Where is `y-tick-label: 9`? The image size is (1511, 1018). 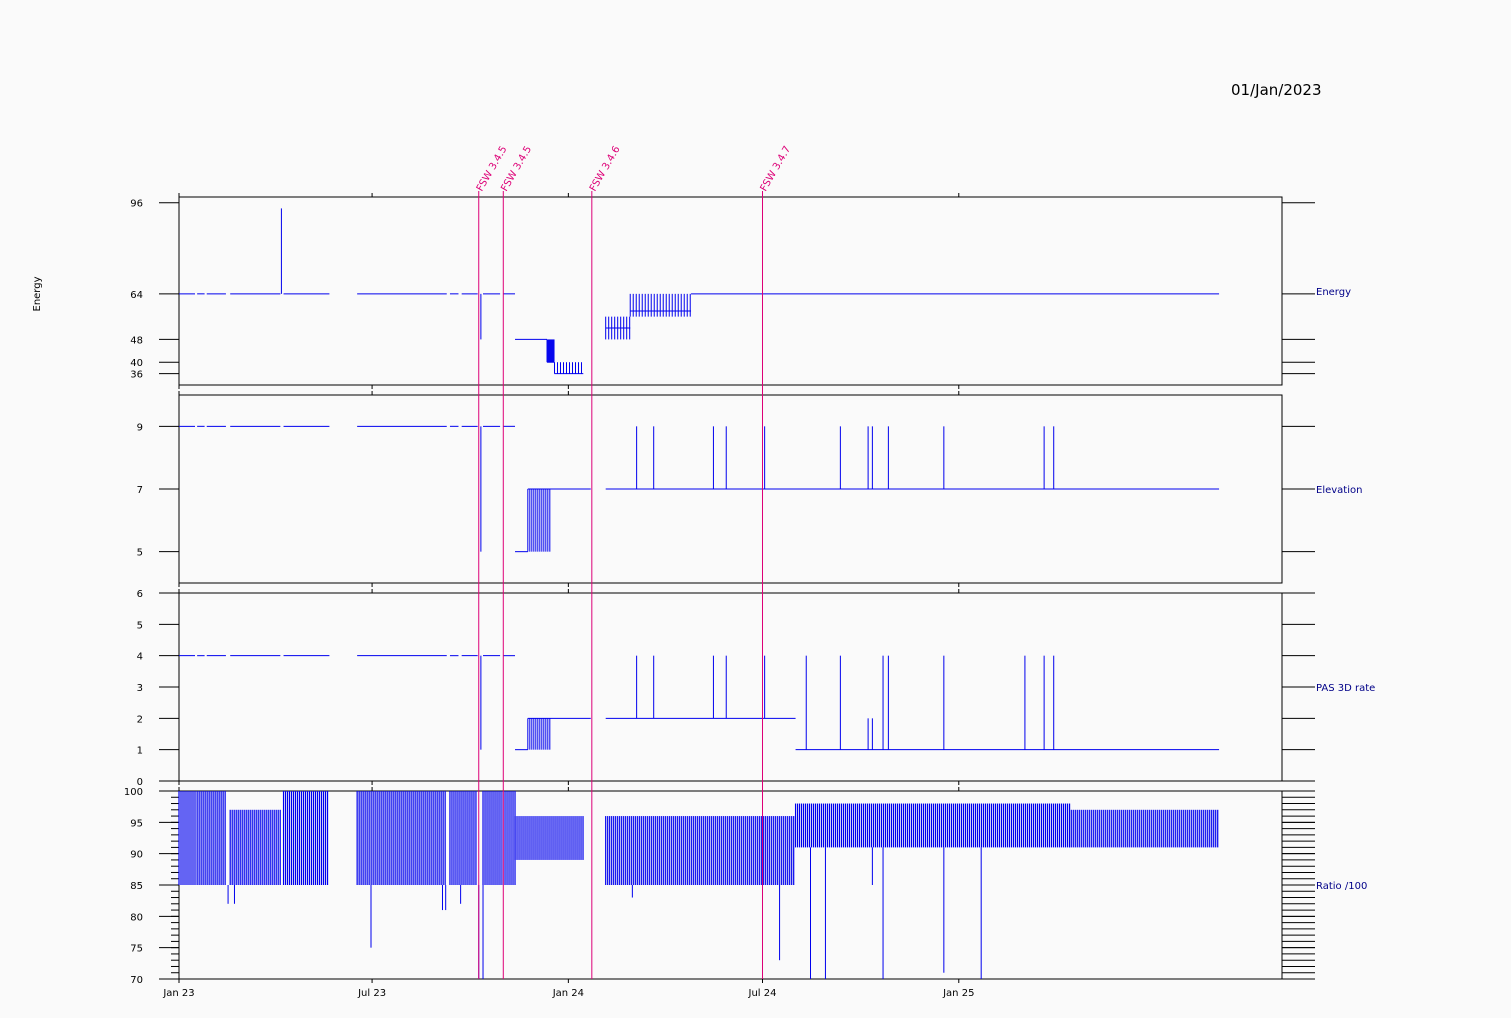 y-tick-label: 9 is located at coordinates (140, 427).